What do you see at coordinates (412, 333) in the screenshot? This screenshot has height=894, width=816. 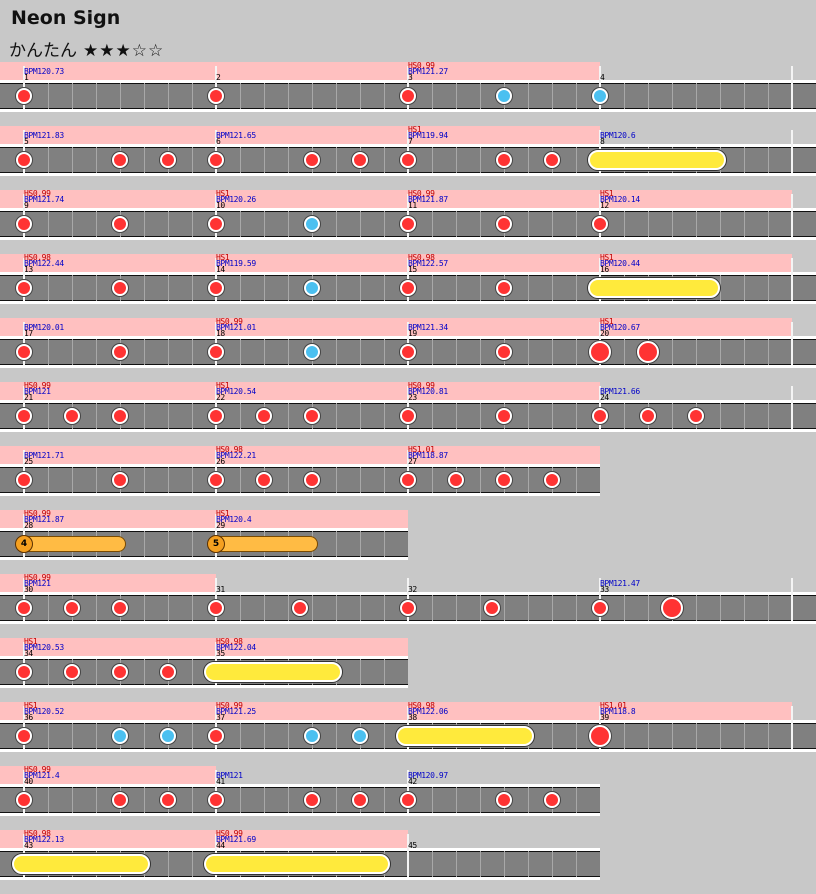 I see `measure-number: 19` at bounding box center [412, 333].